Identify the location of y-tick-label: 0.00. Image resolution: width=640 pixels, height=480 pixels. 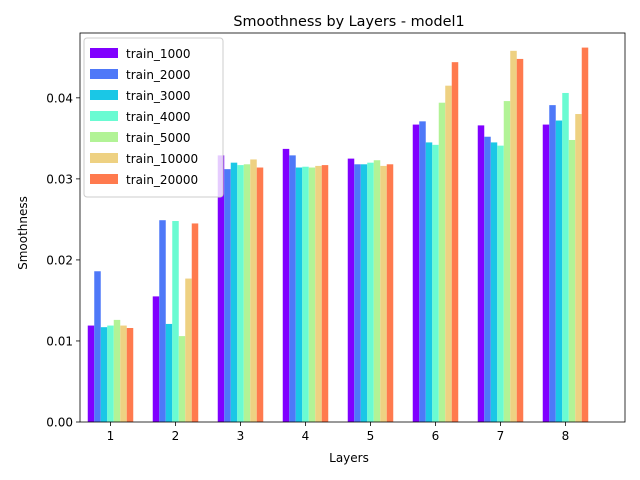
(59, 423).